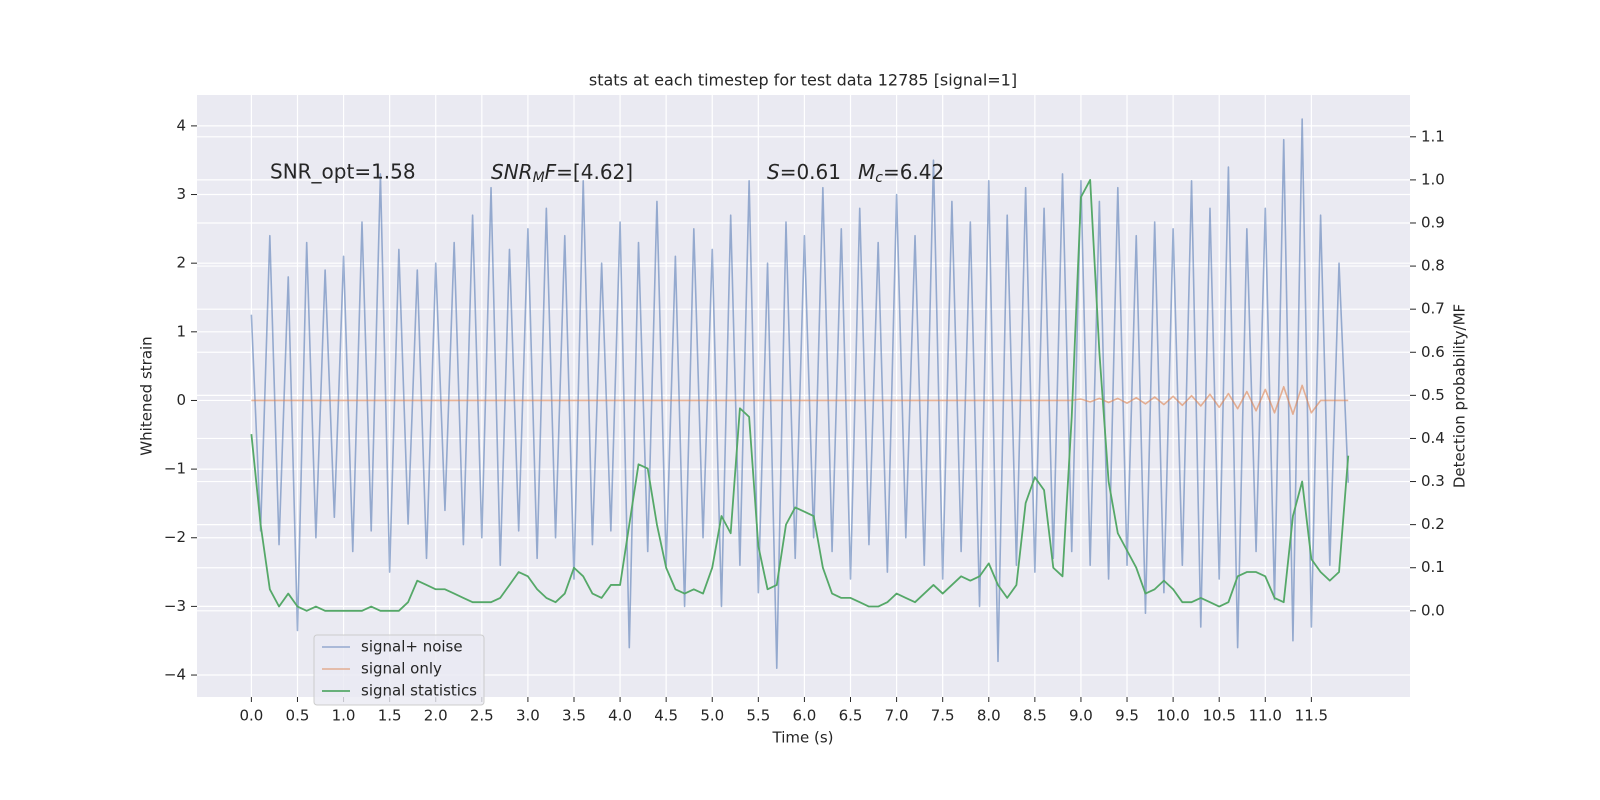  Describe the element at coordinates (482, 716) in the screenshot. I see `x-tick-label: 2.5` at that location.